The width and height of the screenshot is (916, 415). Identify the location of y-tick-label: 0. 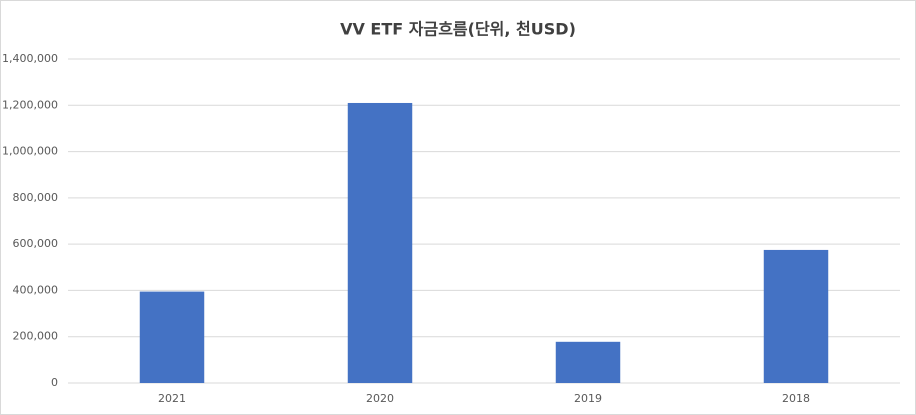
(54, 382).